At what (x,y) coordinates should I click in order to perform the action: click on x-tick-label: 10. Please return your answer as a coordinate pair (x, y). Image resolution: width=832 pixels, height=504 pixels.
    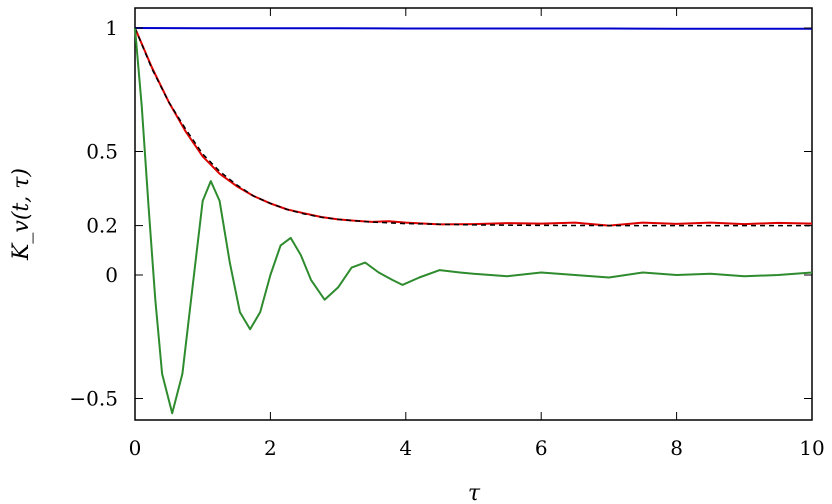
    Looking at the image, I should click on (811, 448).